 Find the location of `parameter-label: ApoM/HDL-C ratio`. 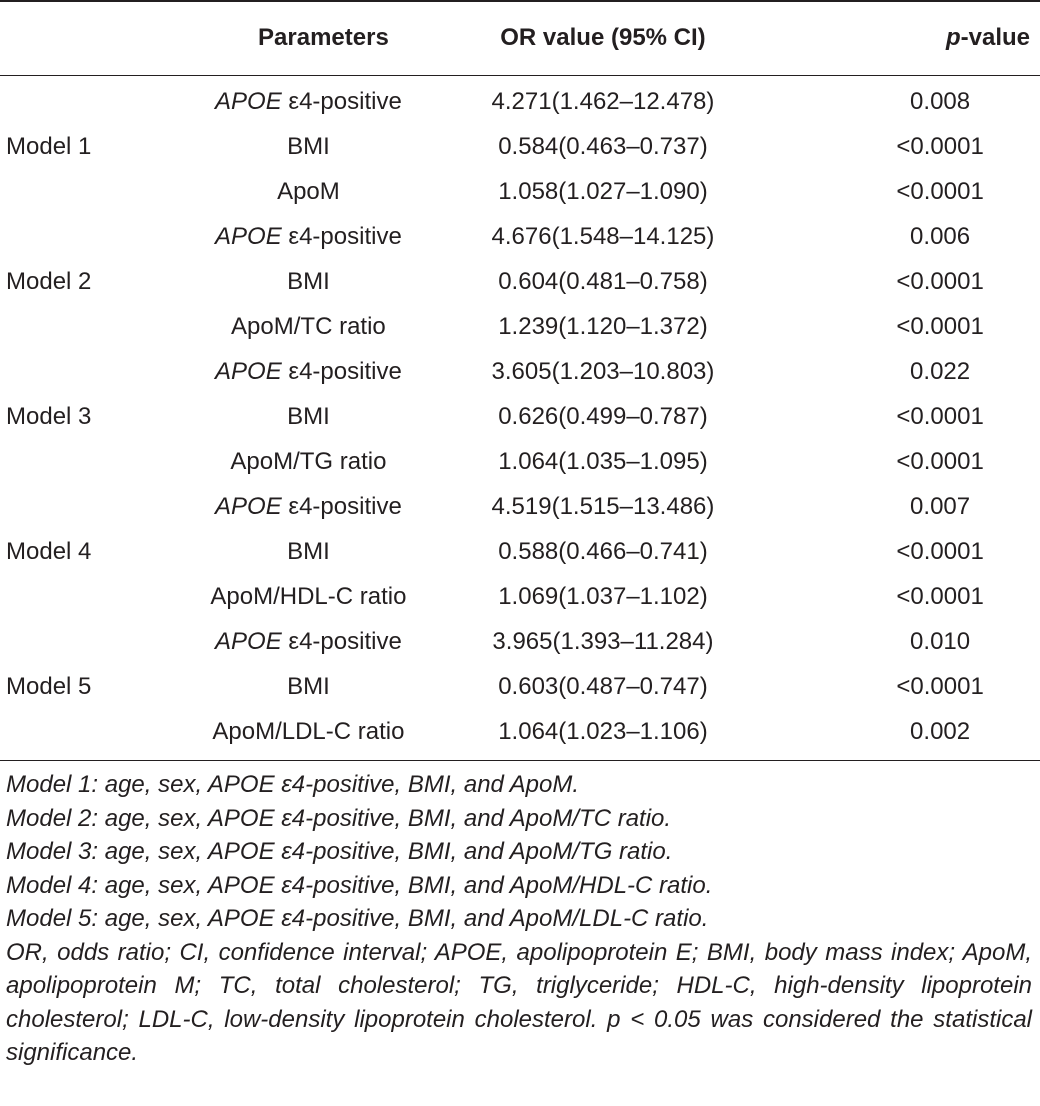

parameter-label: ApoM/HDL-C ratio is located at coordinates (308, 596).